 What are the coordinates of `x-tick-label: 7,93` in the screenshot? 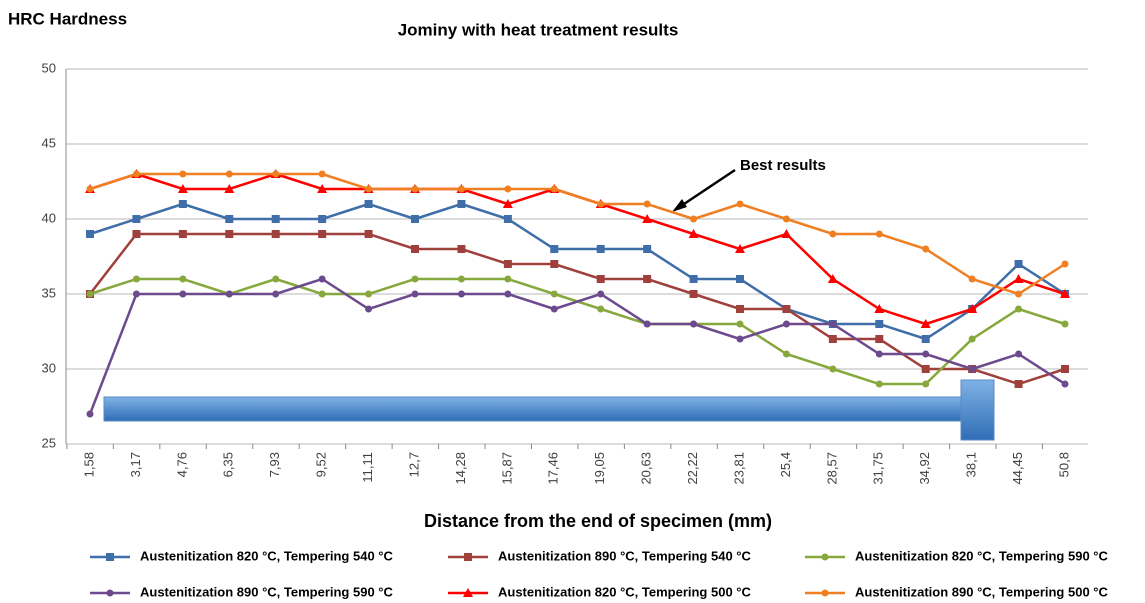 It's located at (274, 464).